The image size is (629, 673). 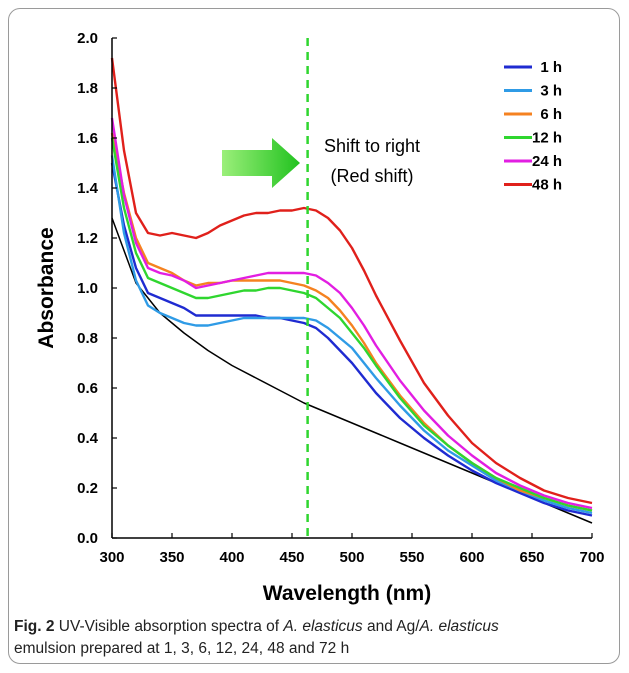 What do you see at coordinates (459, 626) in the screenshot?
I see `caption-species-2: A. elasticus` at bounding box center [459, 626].